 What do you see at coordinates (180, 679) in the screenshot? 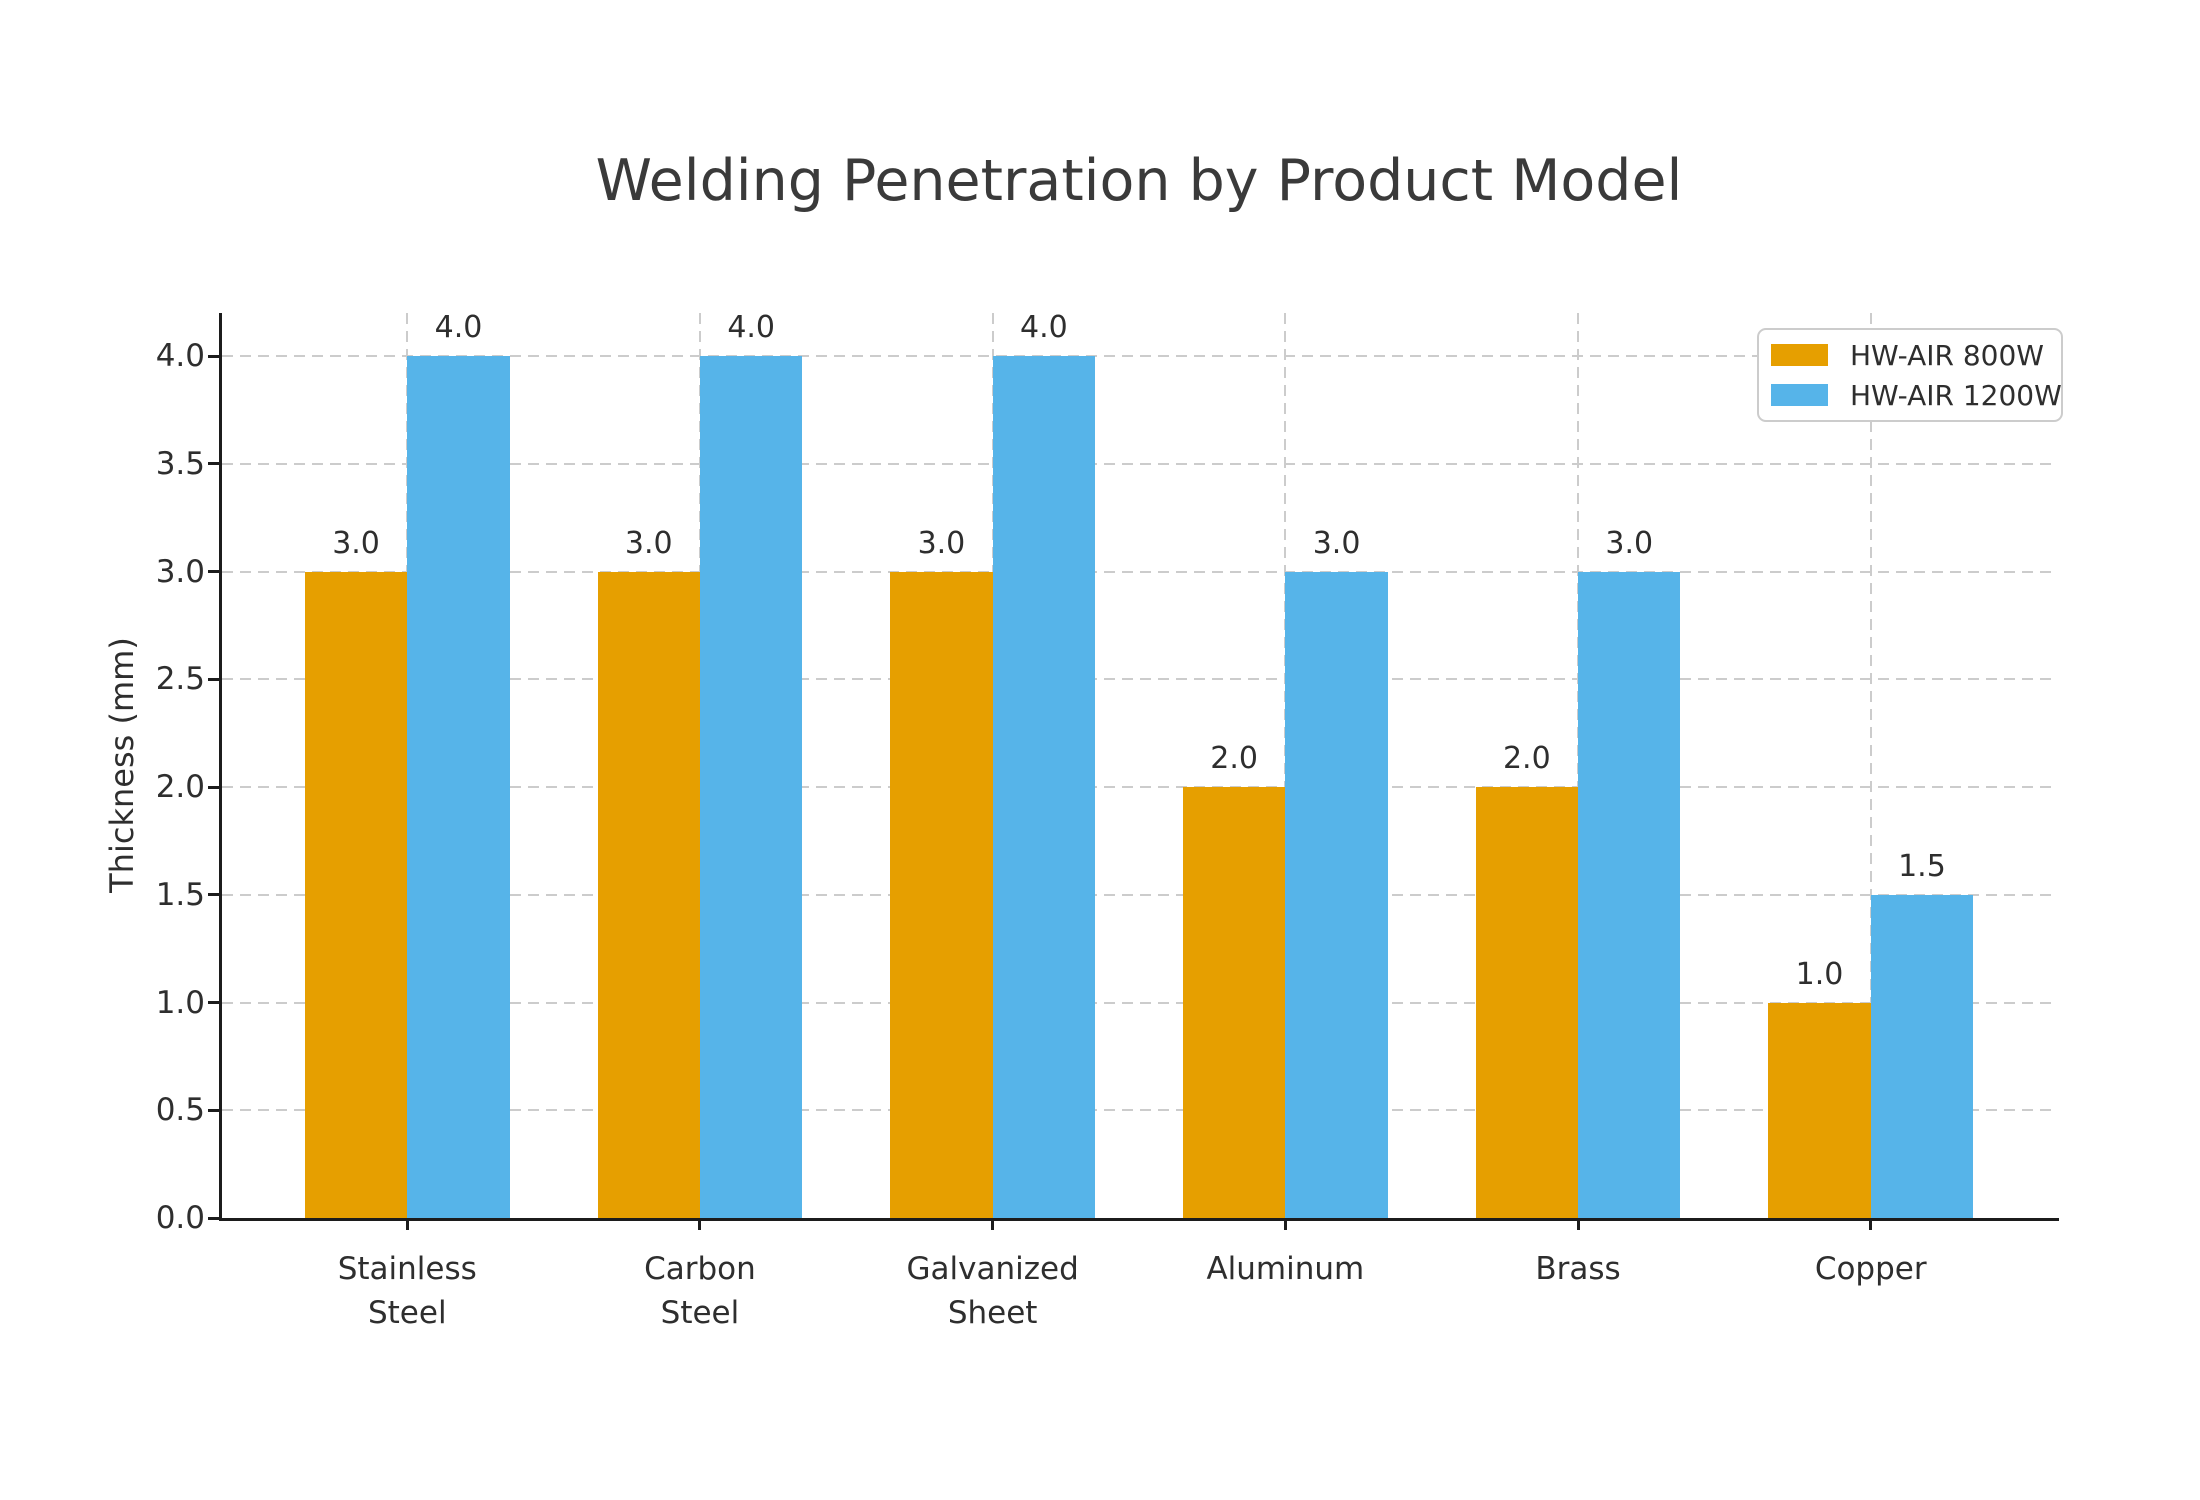
I see `y-tick-label: 2.5` at bounding box center [180, 679].